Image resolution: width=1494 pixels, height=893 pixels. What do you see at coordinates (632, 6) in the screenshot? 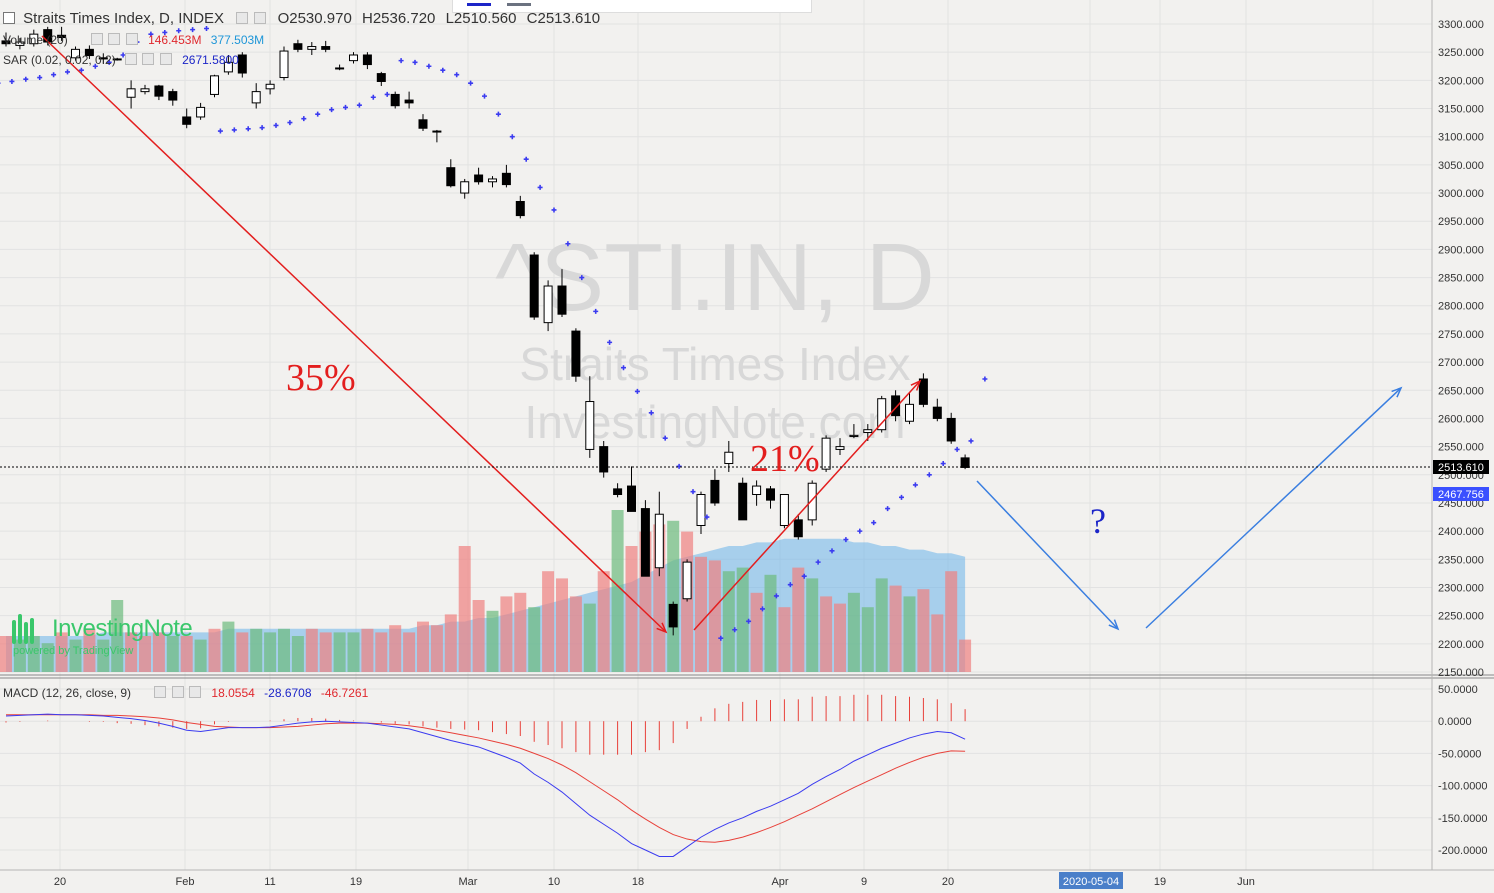
I see `drawing-toolbar` at bounding box center [632, 6].